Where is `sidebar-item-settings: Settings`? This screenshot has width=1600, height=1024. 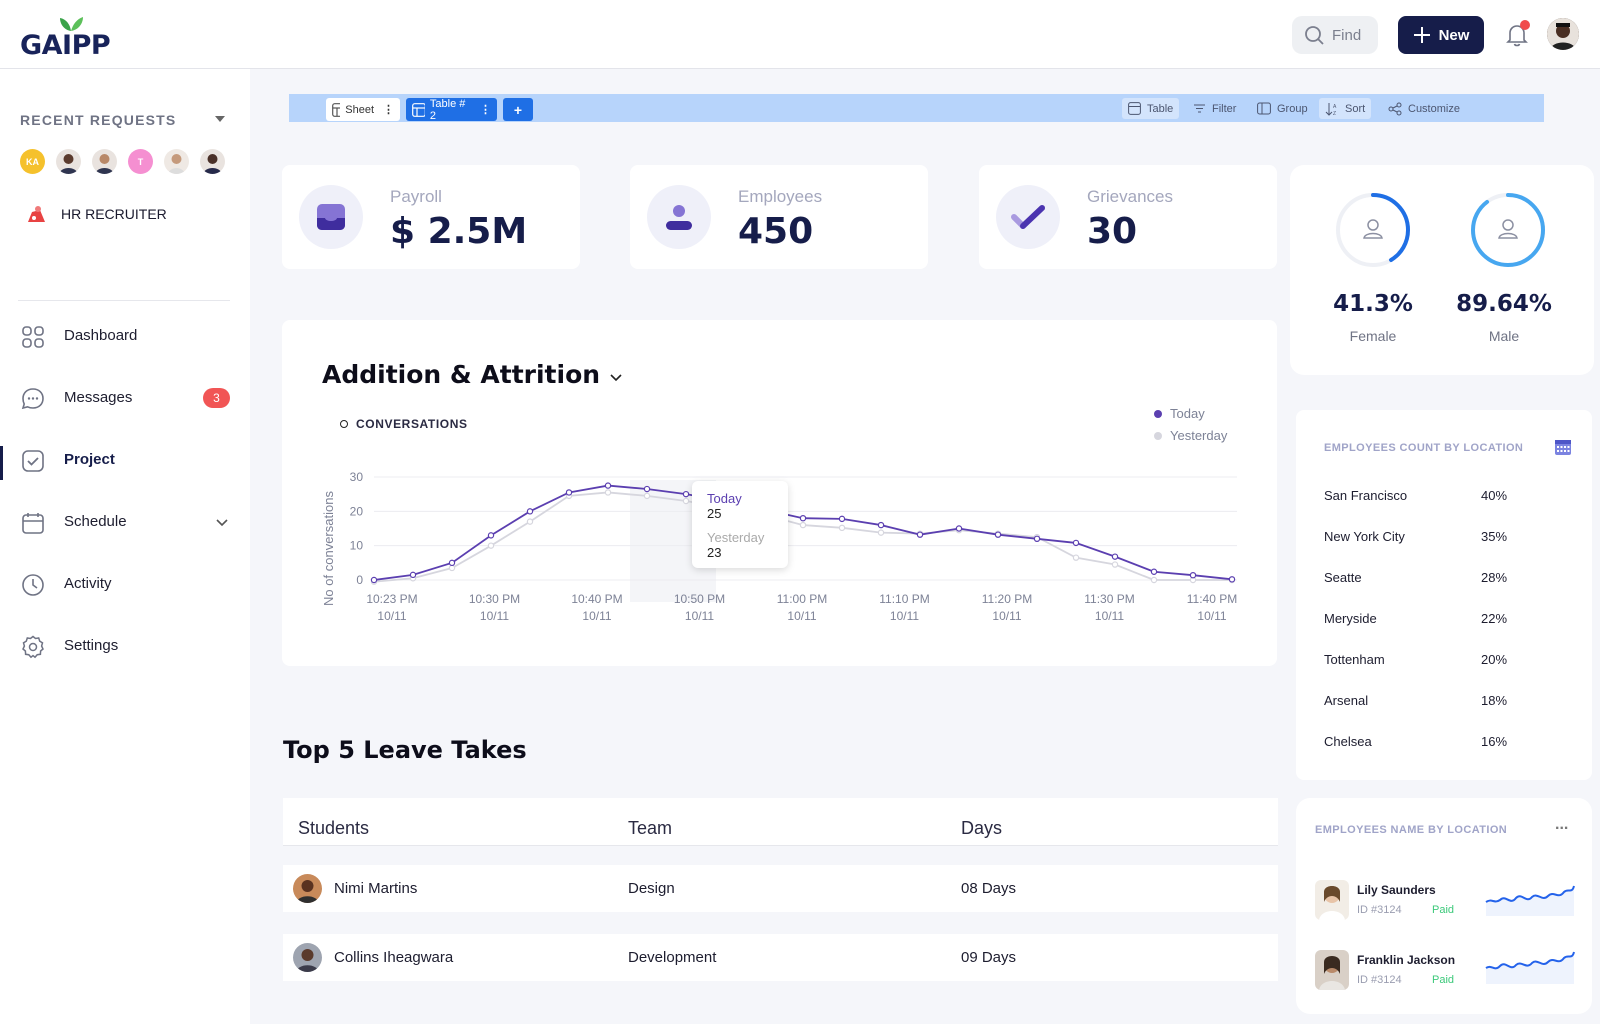
sidebar-item-settings: Settings is located at coordinates (125, 646).